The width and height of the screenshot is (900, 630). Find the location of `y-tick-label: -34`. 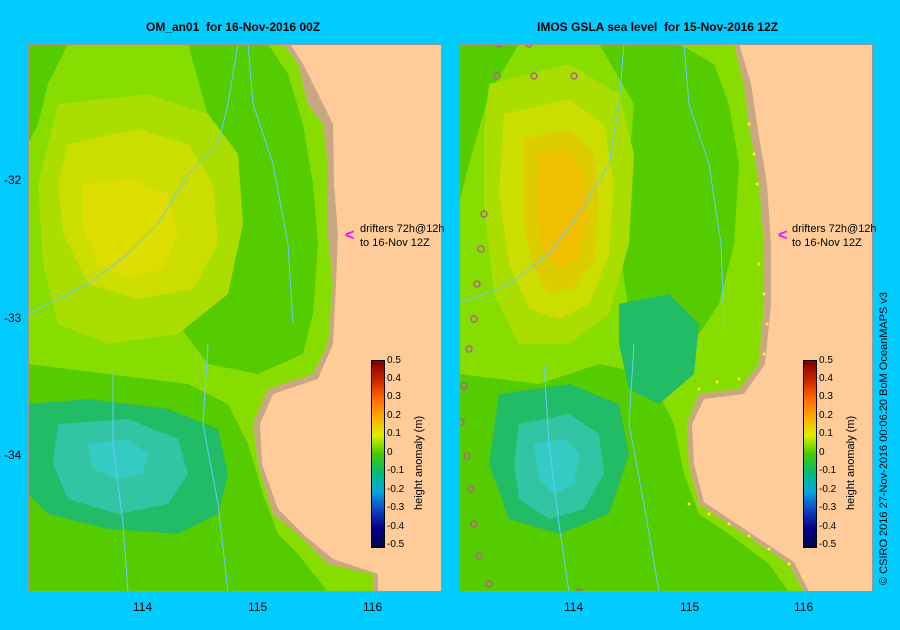

y-tick-label: -34 is located at coordinates (13, 455).